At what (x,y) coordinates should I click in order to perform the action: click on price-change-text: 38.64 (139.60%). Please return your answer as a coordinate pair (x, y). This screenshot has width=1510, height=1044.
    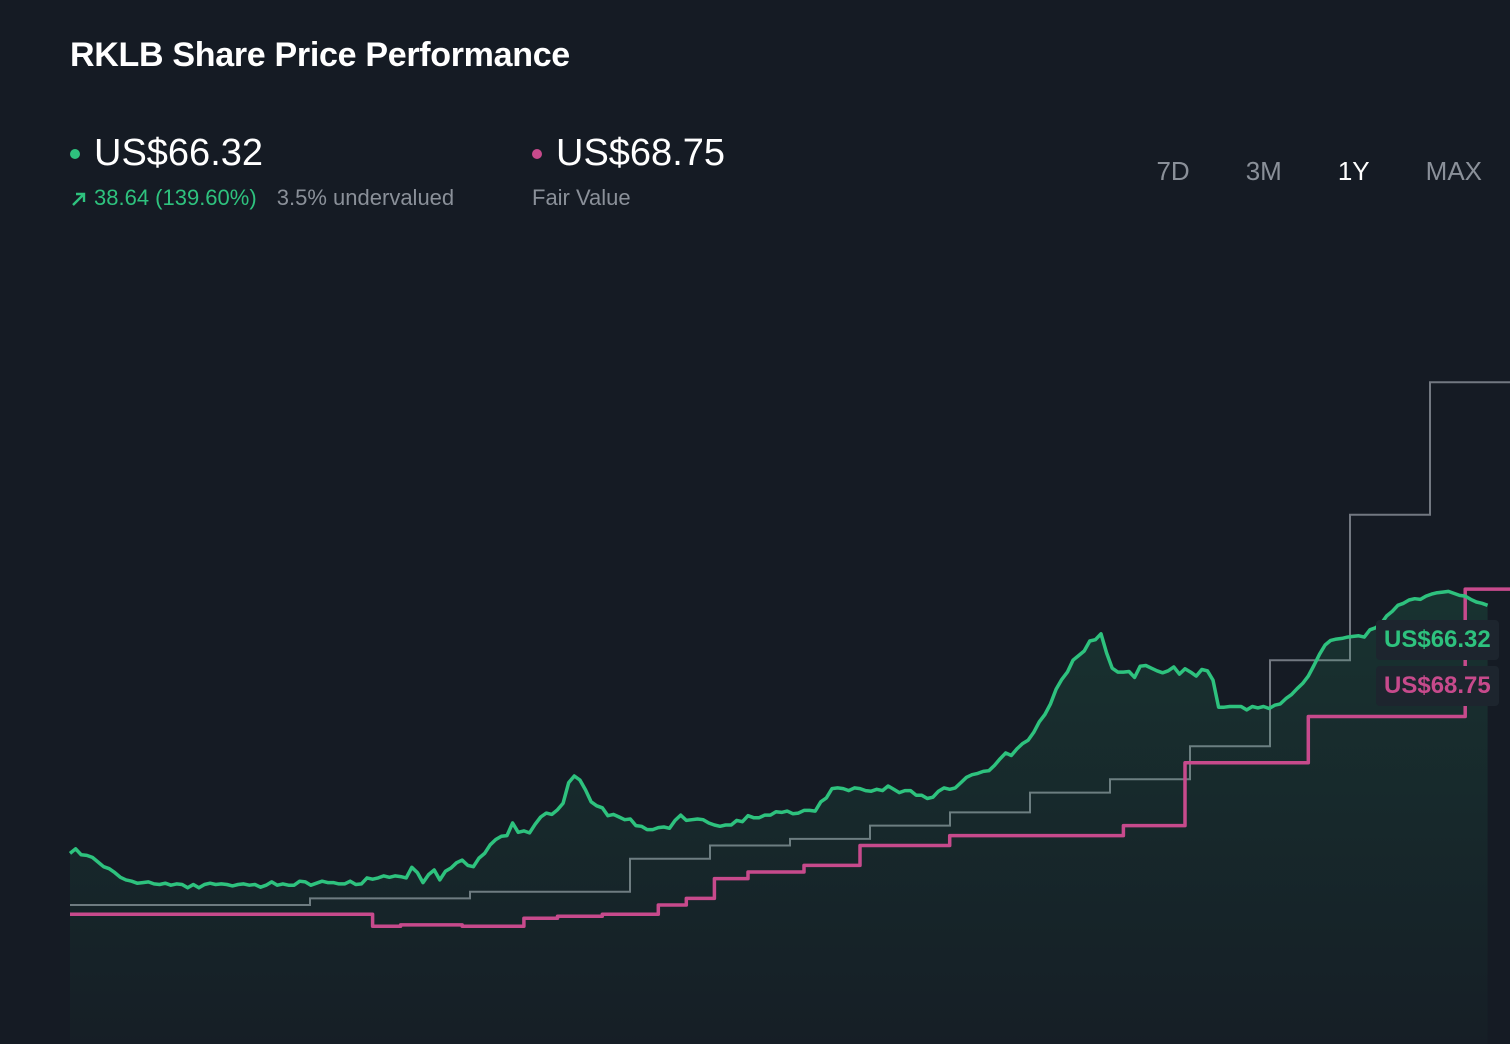
    Looking at the image, I should click on (175, 197).